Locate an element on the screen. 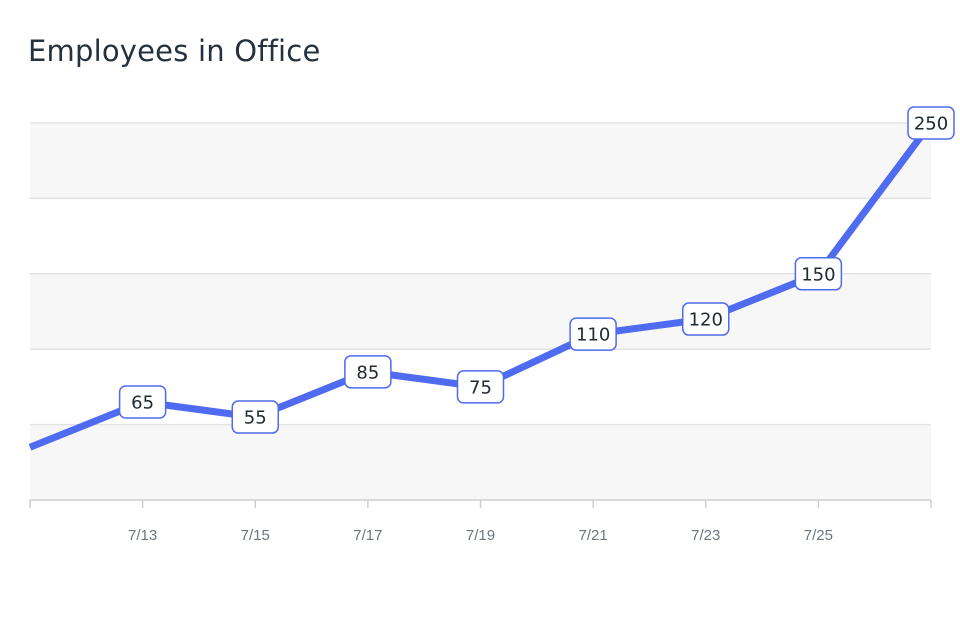 Image resolution: width=960 pixels, height=618 pixels. data-label: 65 is located at coordinates (142, 402).